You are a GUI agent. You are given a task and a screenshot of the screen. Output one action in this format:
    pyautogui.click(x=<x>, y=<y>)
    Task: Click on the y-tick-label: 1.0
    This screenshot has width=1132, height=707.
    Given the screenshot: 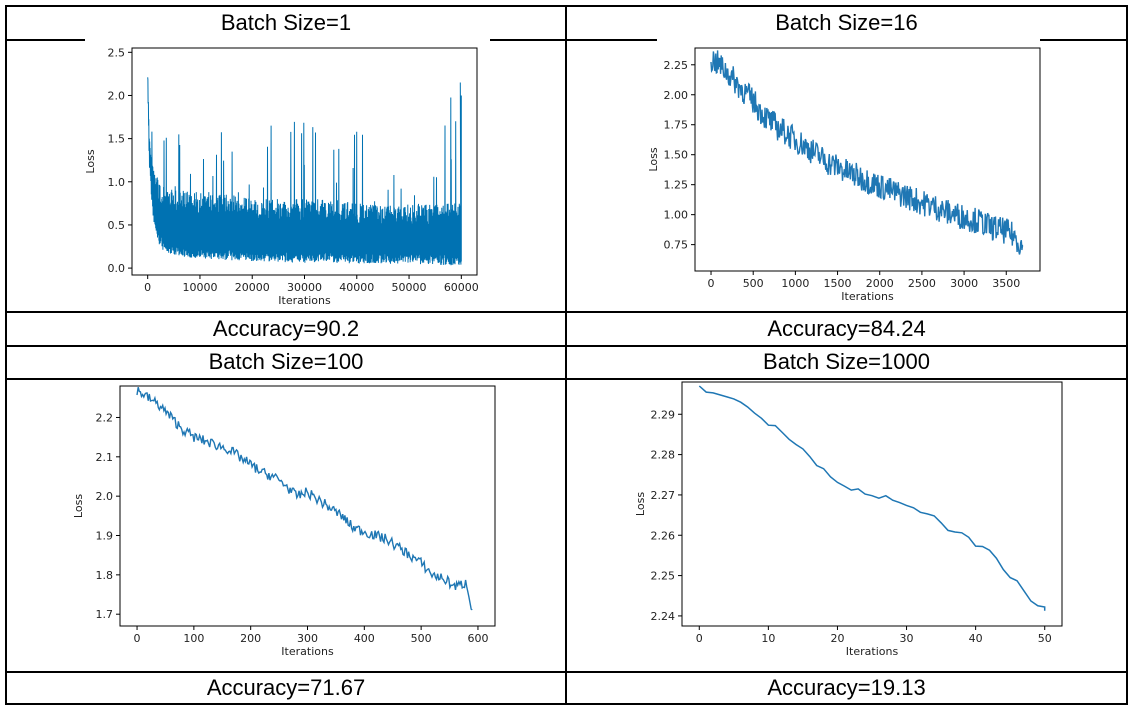 What is the action you would take?
    pyautogui.click(x=117, y=182)
    